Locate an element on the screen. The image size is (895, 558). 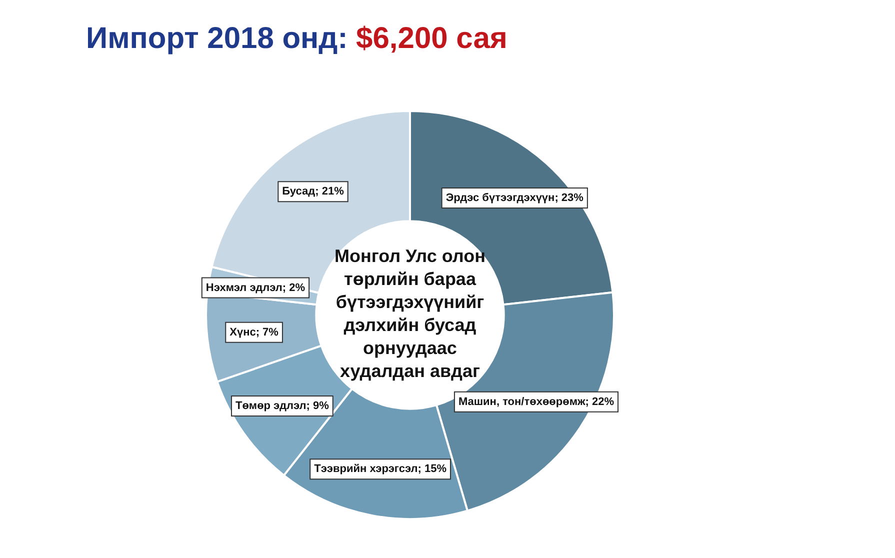
slice-label: Нэхмэл эдлэл; 2% is located at coordinates (256, 288).